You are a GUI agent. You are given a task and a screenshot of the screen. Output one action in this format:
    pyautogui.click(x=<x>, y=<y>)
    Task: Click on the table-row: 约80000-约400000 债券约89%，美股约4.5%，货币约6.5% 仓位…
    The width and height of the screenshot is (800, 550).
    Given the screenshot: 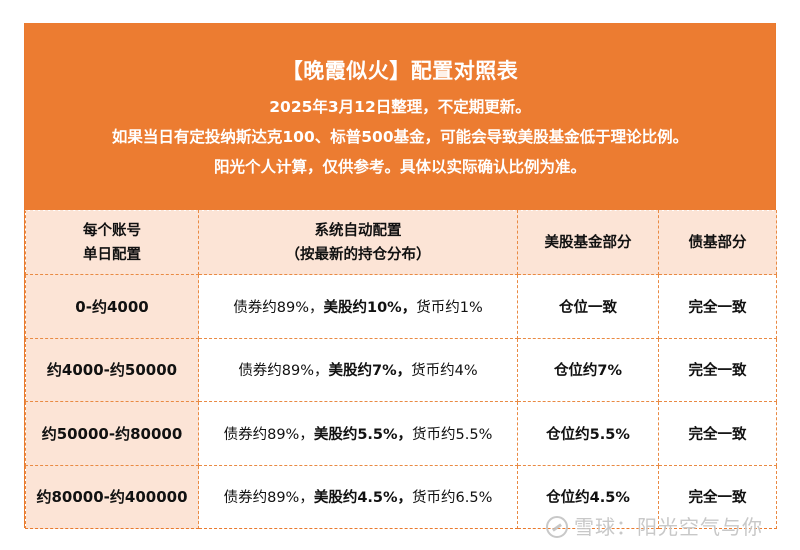 What is the action you would take?
    pyautogui.click(x=401, y=496)
    